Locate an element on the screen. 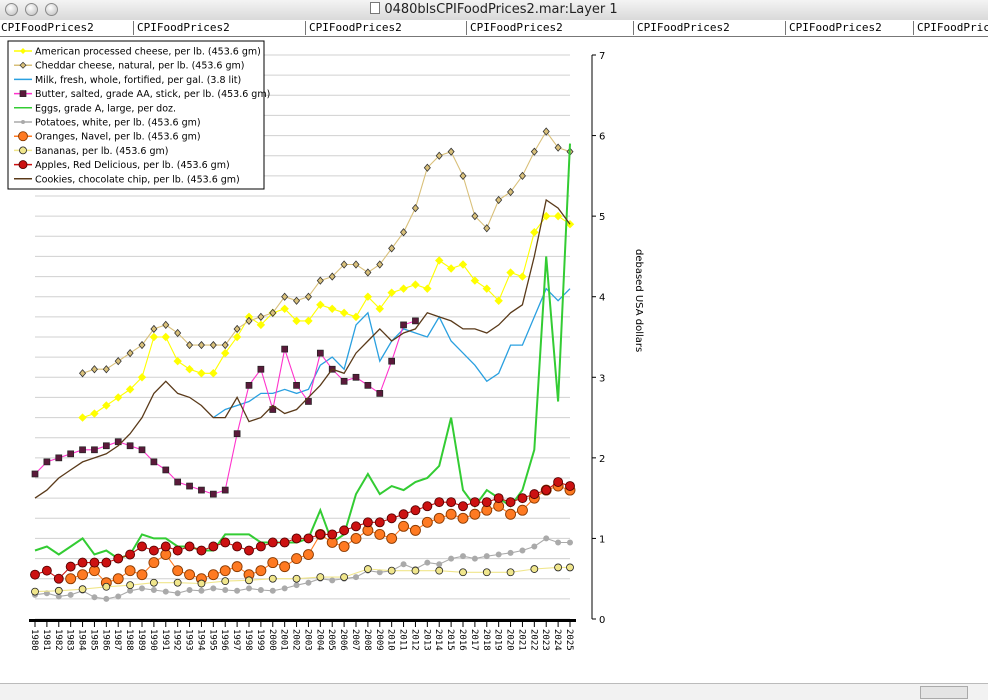 The width and height of the screenshot is (988, 700). legend-label: Bananas, per lb. (453.6 gm) is located at coordinates (101, 151).